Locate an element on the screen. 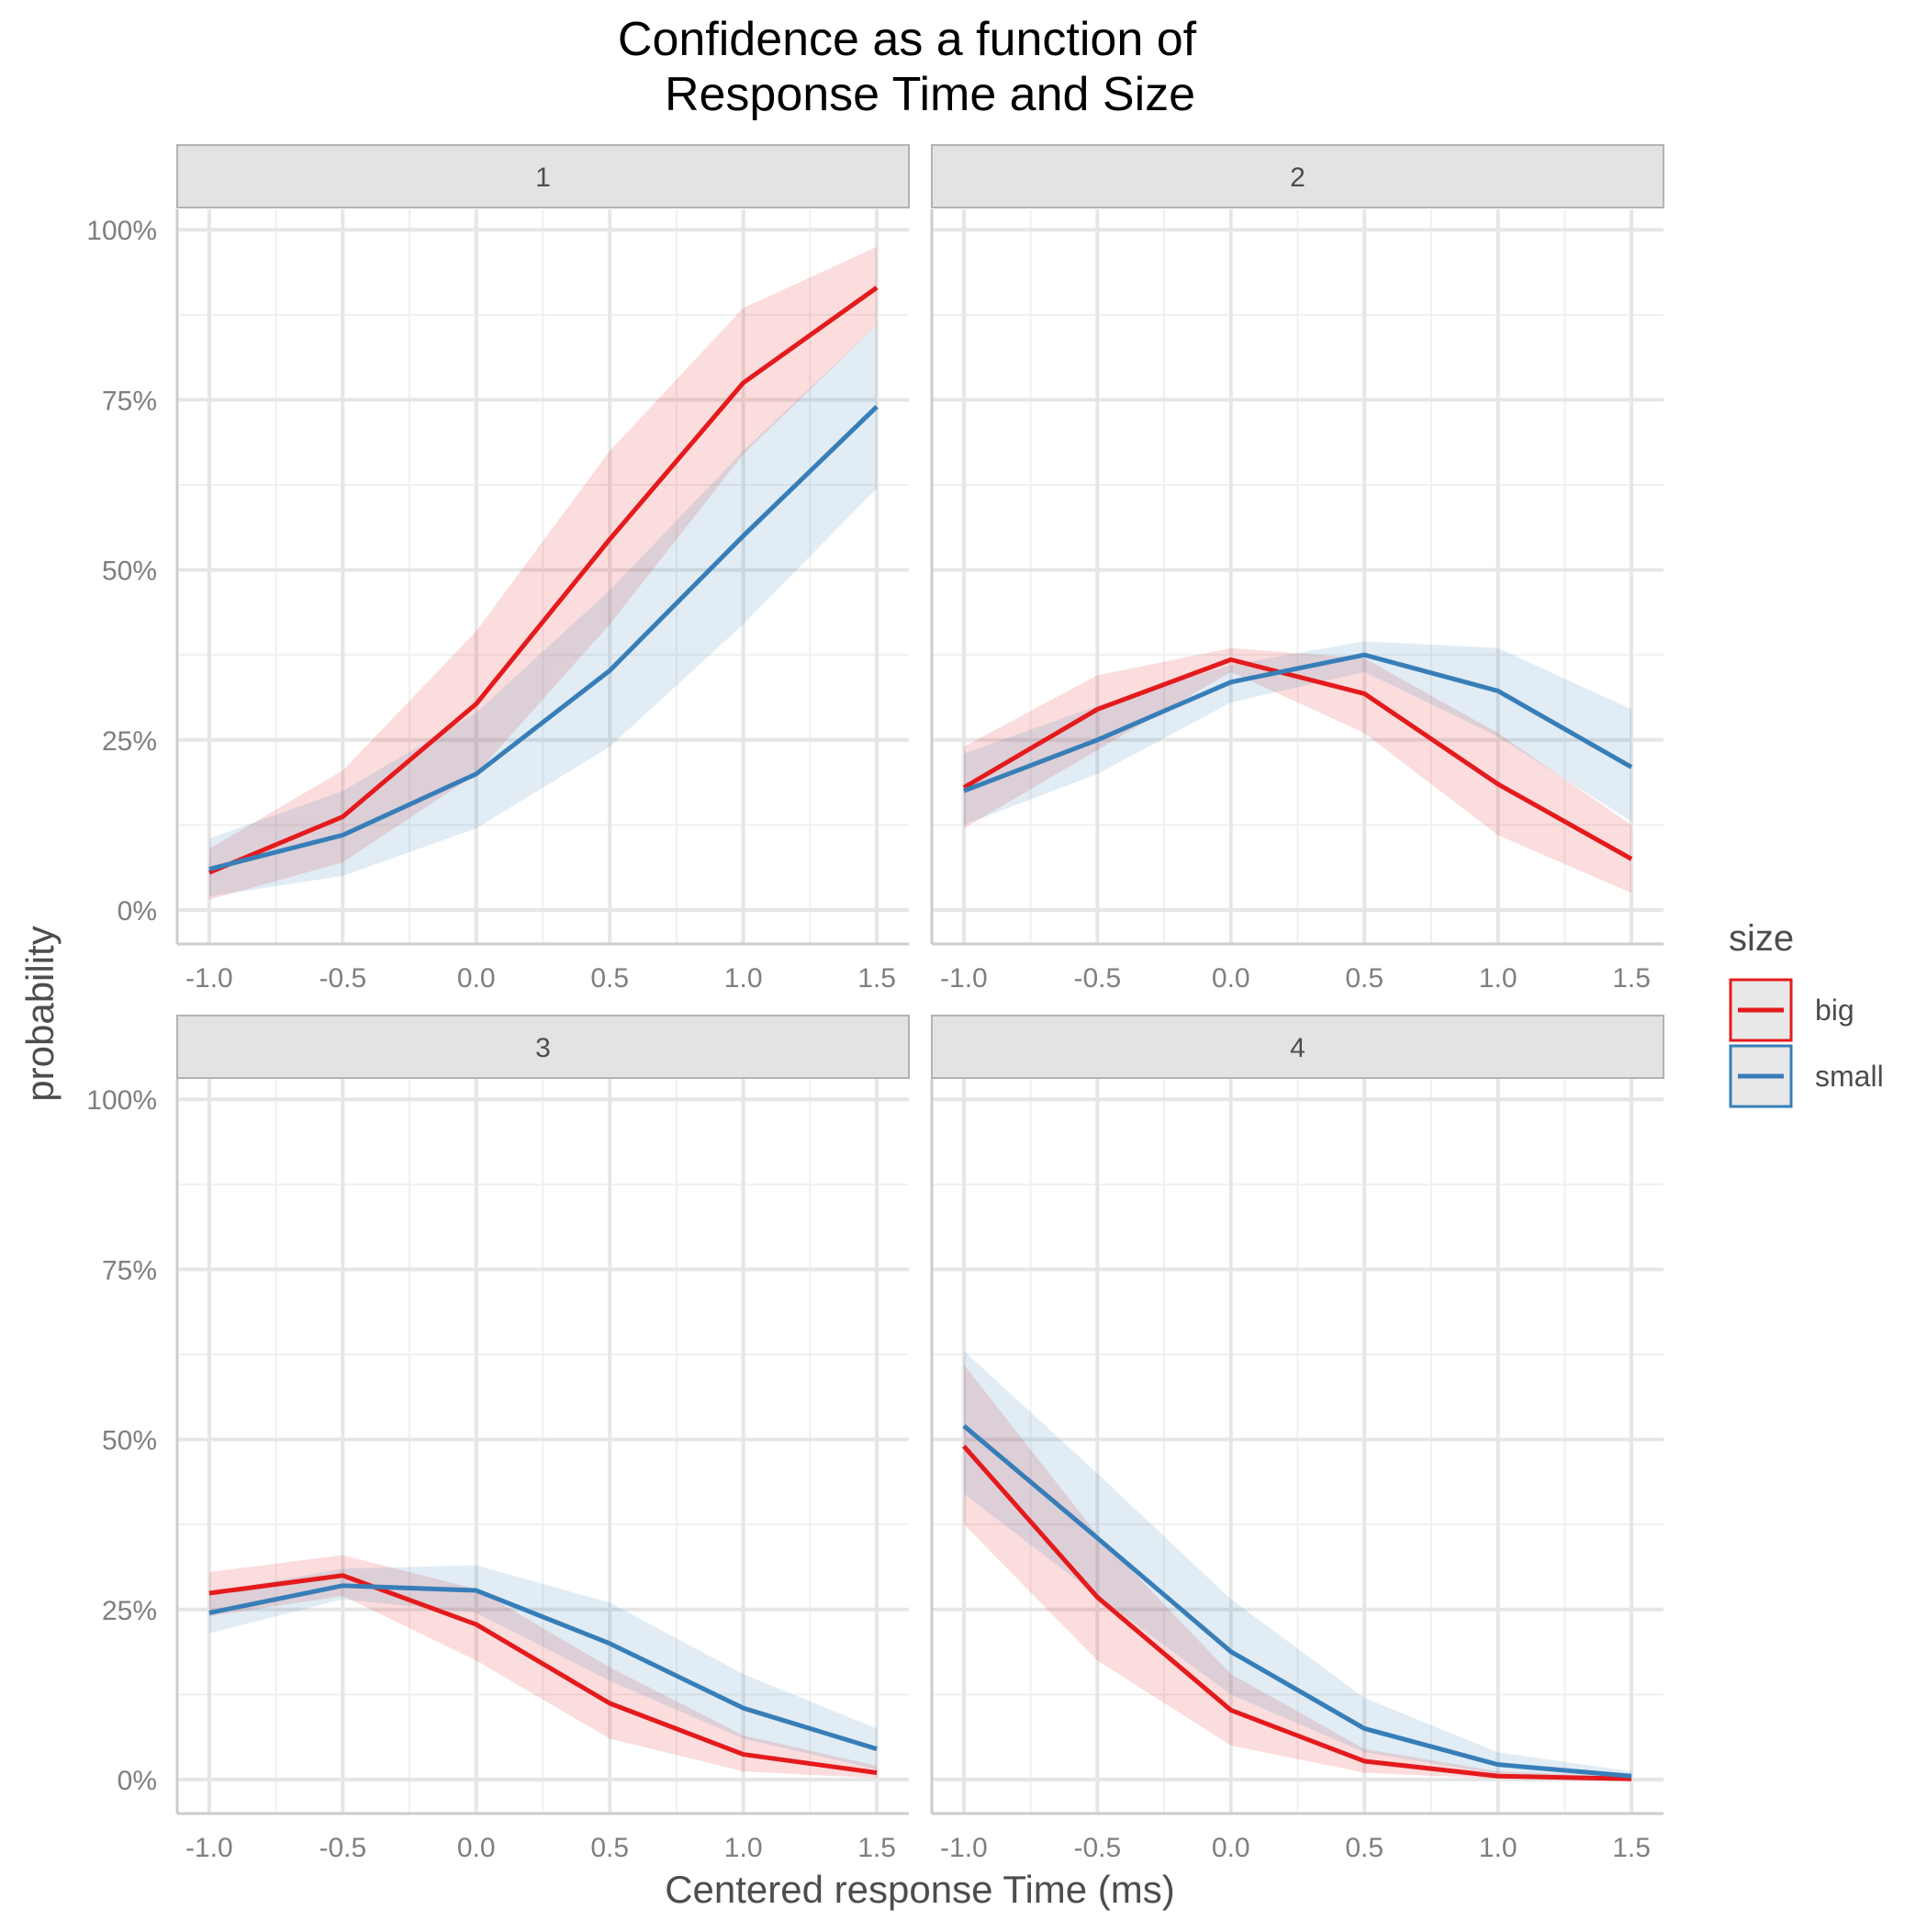 The image size is (1927, 1932). legend-entry-small: small is located at coordinates (1806, 1076).